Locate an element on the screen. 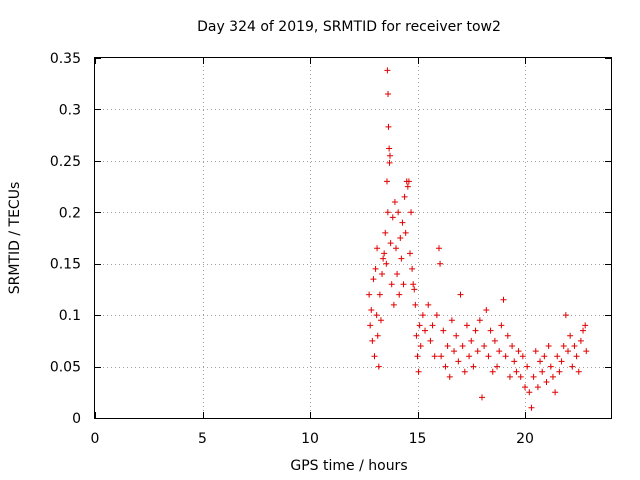  y-tick-label: 0 is located at coordinates (76, 419).